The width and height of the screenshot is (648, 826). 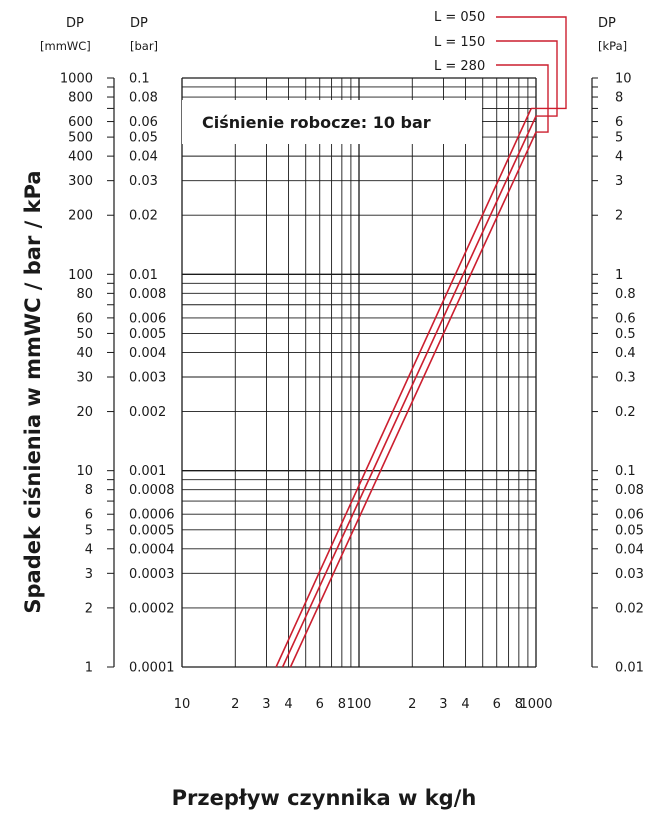 I want to click on mmwc-tick-label: 3, so click(x=89, y=574).